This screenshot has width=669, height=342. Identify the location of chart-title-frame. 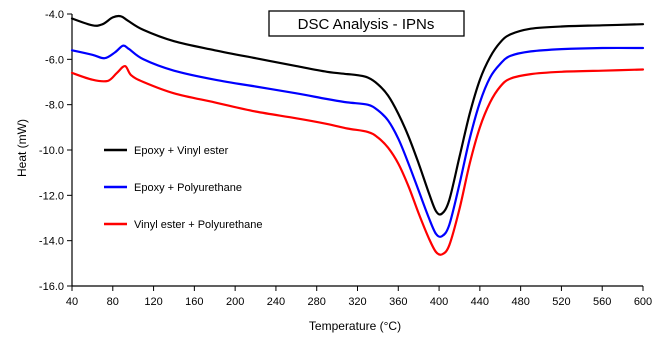
(366, 23).